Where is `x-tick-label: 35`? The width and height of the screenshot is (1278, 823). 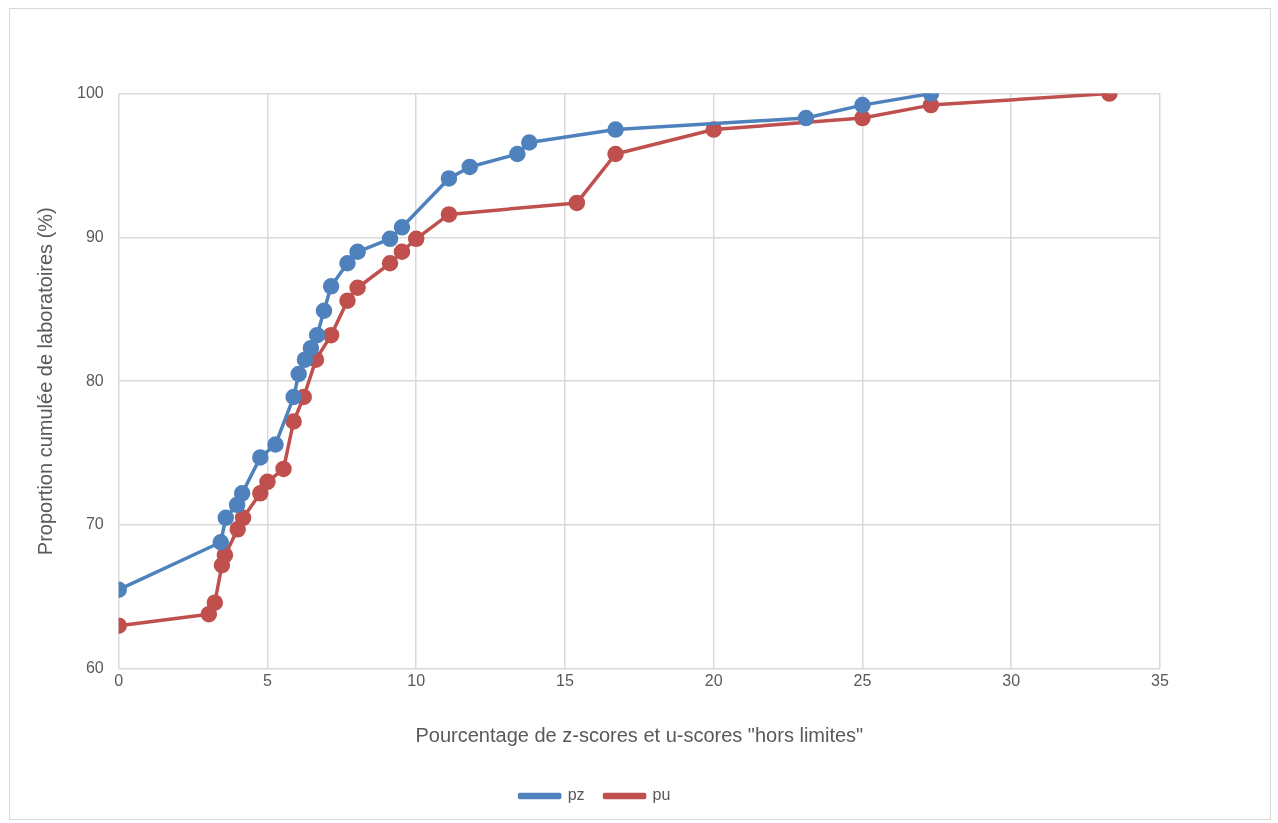 x-tick-label: 35 is located at coordinates (1160, 680).